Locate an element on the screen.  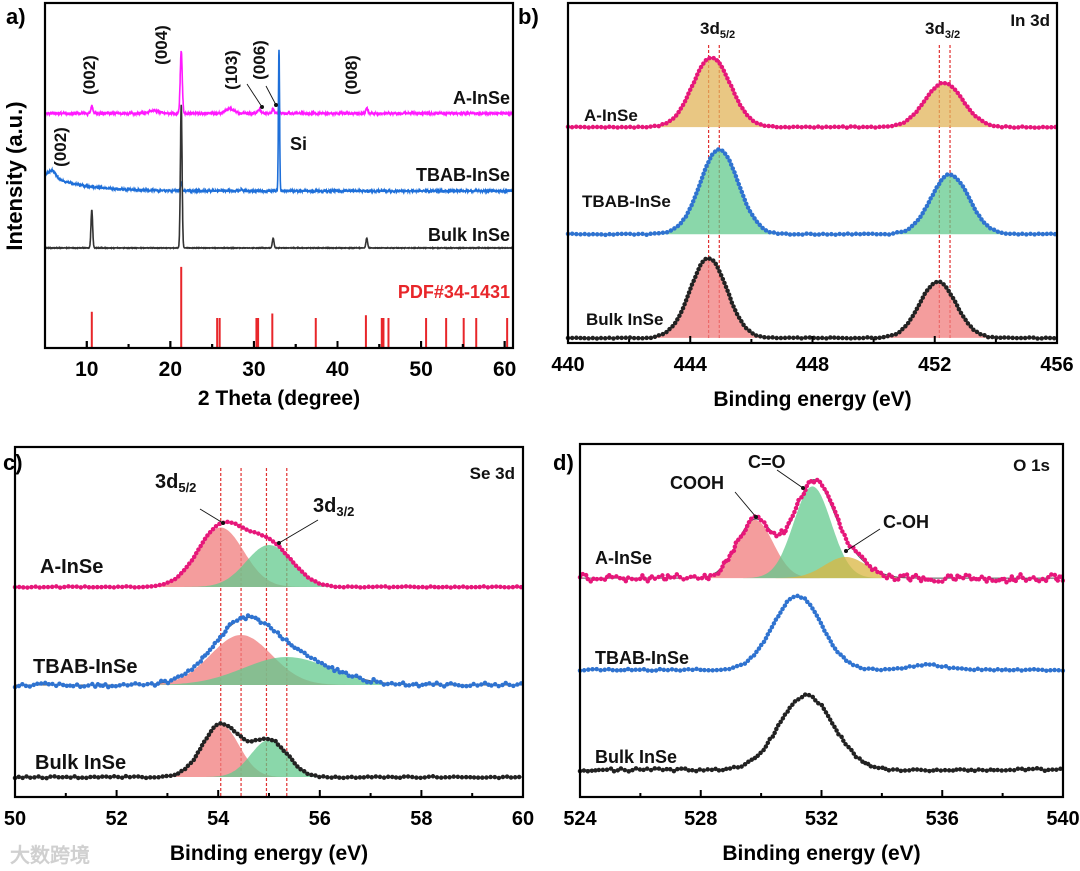
x-tick-label: 456 is located at coordinates (1056, 365).